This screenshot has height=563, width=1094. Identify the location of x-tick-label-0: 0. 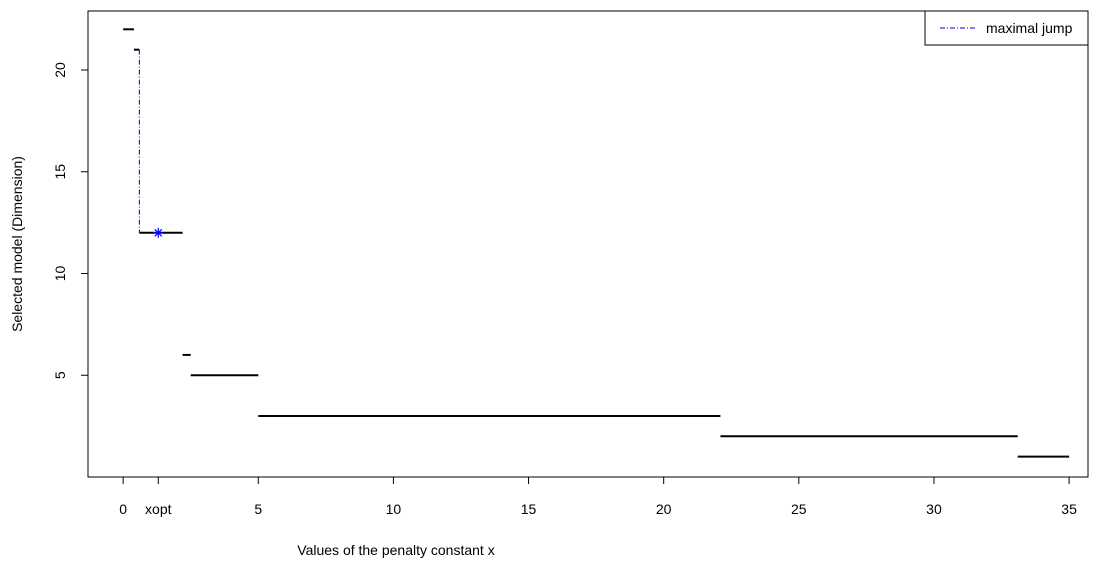
(123, 509).